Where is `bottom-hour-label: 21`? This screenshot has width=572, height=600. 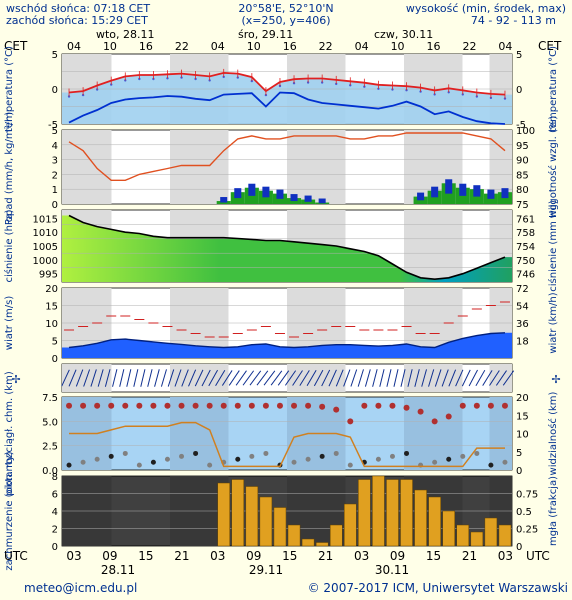 bottom-hour-label: 21 is located at coordinates (469, 556).